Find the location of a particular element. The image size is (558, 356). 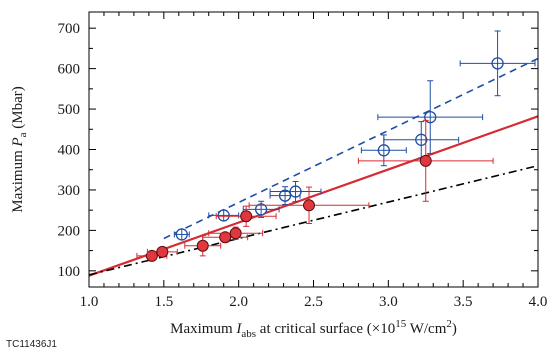

x-tick-label: 1.5 is located at coordinates (163, 302).